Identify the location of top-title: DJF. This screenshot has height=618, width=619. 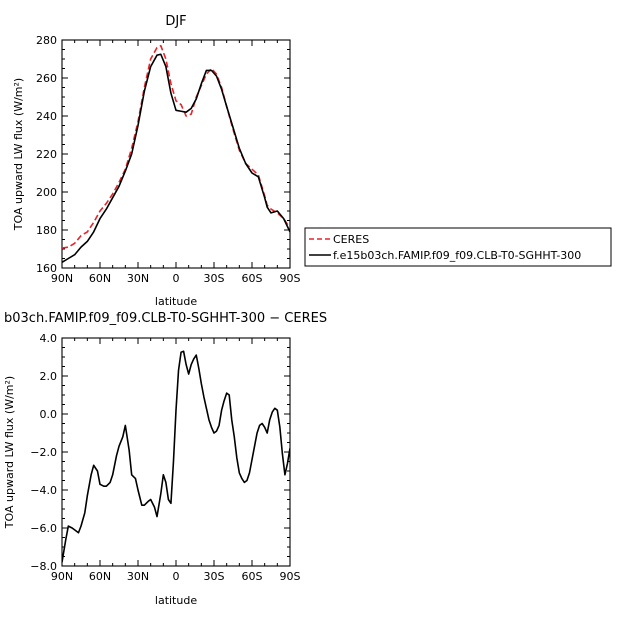
(175, 21).